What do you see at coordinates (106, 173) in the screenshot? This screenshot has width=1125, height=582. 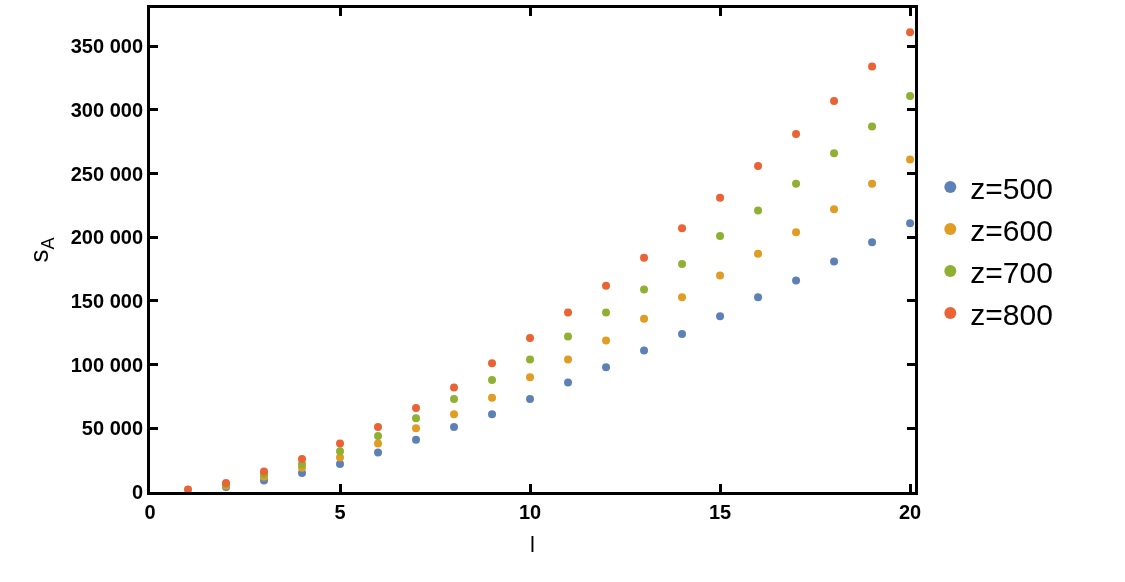 I see `y-tick-label: 250 000` at bounding box center [106, 173].